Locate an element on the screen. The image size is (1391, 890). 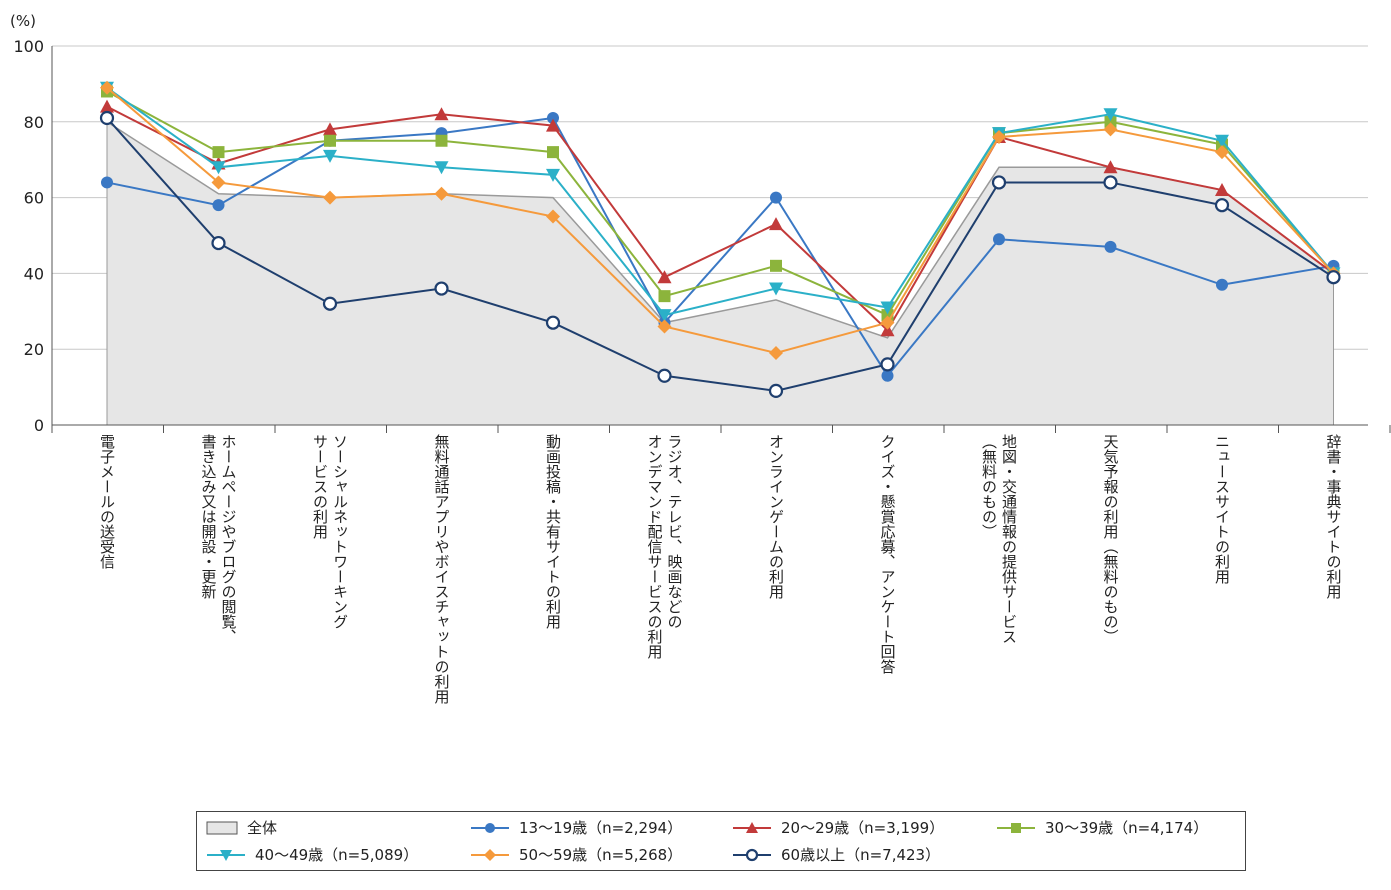
y-tick-label: 40 is located at coordinates (34, 273).